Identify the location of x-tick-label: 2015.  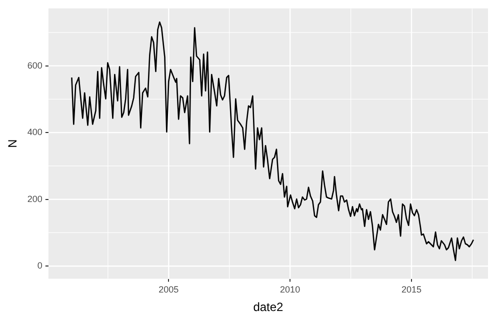
(411, 289).